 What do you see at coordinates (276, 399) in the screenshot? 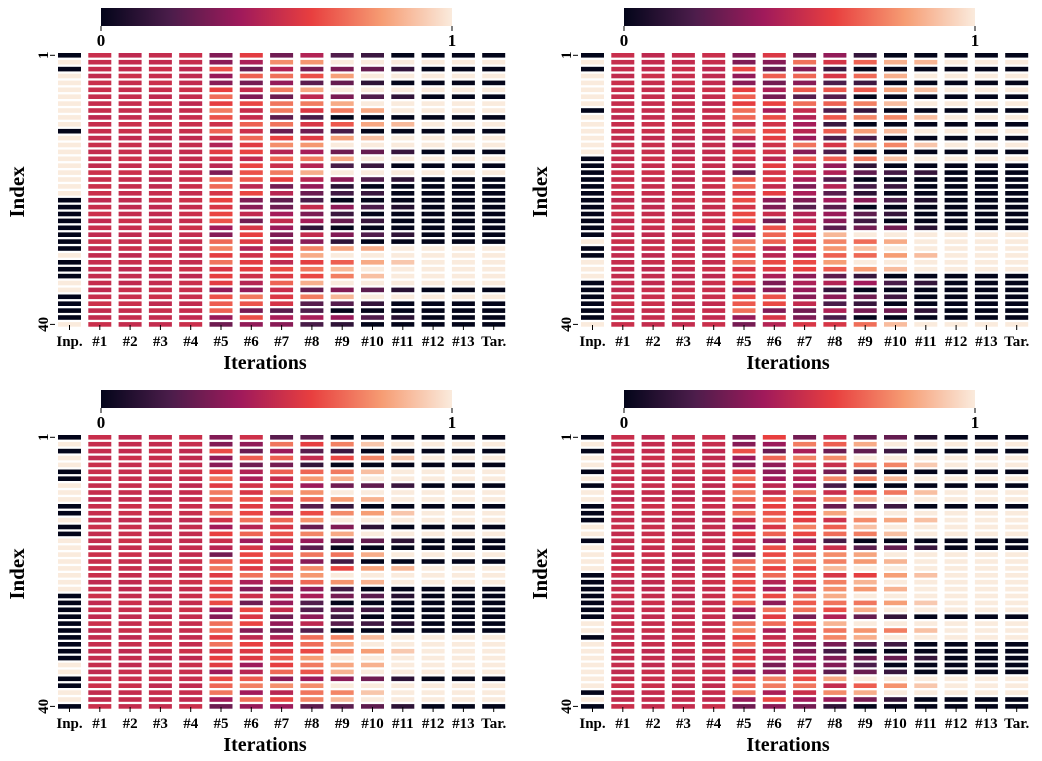
I see `colorbar` at bounding box center [276, 399].